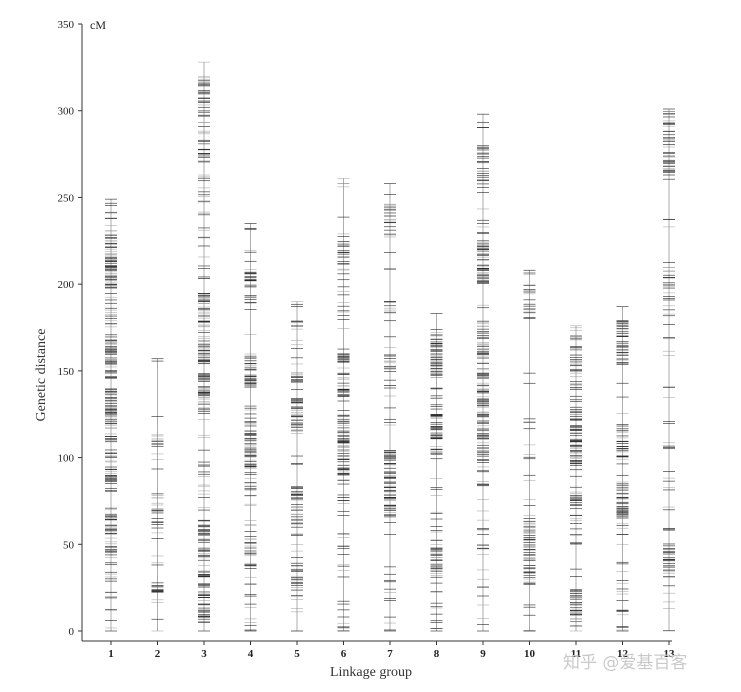 The image size is (741, 692). Describe the element at coordinates (576, 654) in the screenshot. I see `linkage-group-label: 11` at that location.